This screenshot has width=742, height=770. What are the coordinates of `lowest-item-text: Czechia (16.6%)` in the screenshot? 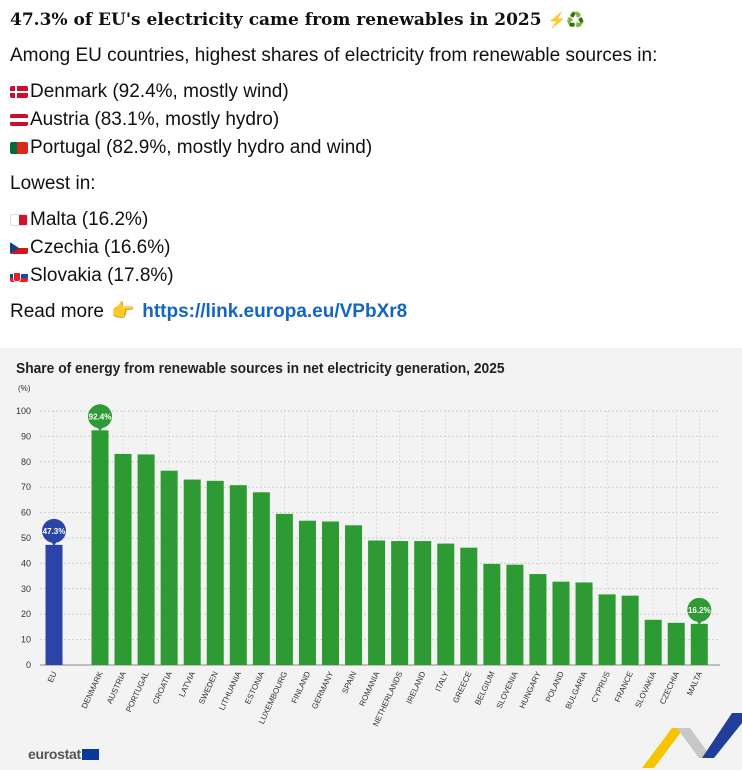 It's located at (100, 247).